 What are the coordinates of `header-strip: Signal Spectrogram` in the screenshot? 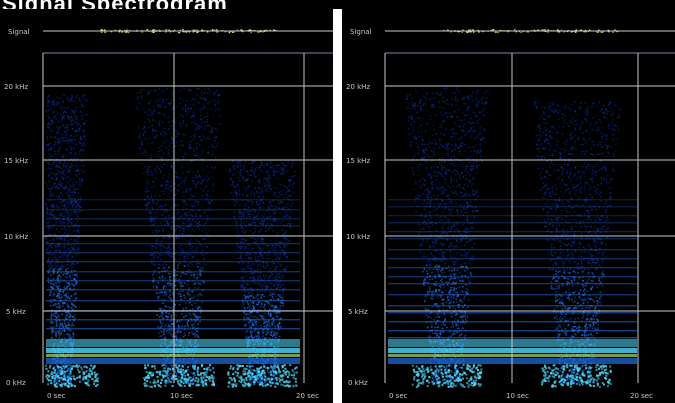 It's located at (337, 4).